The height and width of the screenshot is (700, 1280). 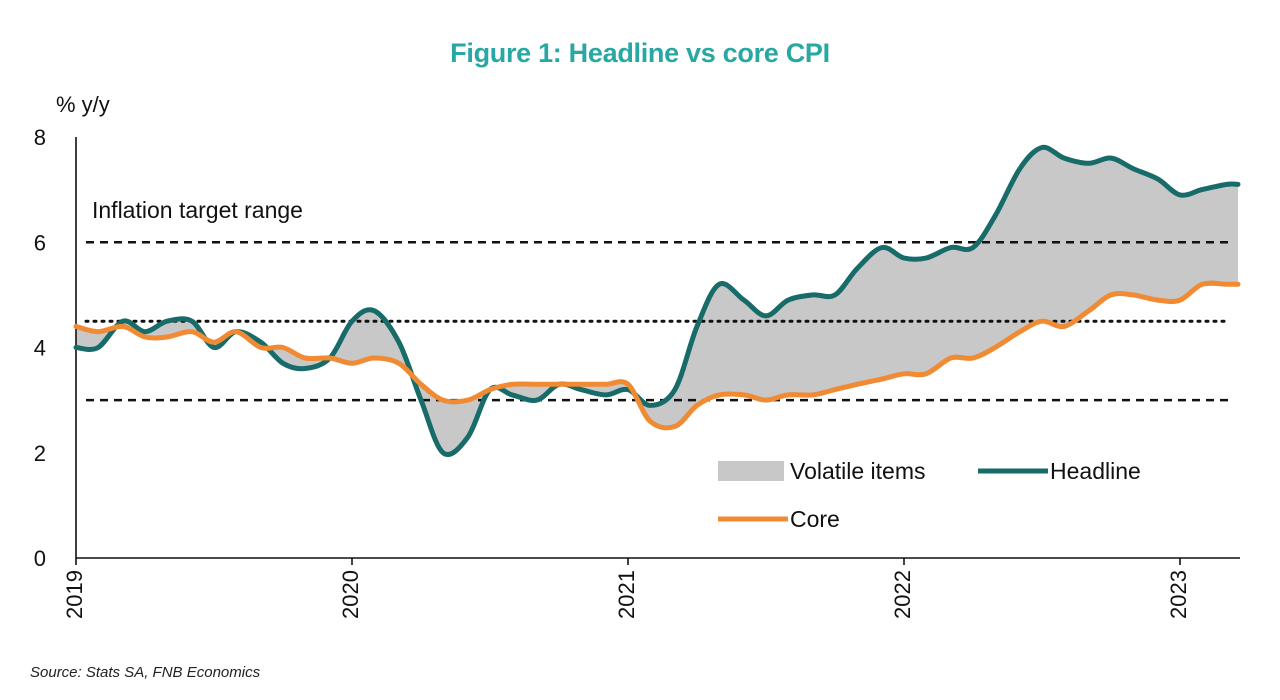 I want to click on inflation-target-annotation: Inflation target range, so click(x=197, y=210).